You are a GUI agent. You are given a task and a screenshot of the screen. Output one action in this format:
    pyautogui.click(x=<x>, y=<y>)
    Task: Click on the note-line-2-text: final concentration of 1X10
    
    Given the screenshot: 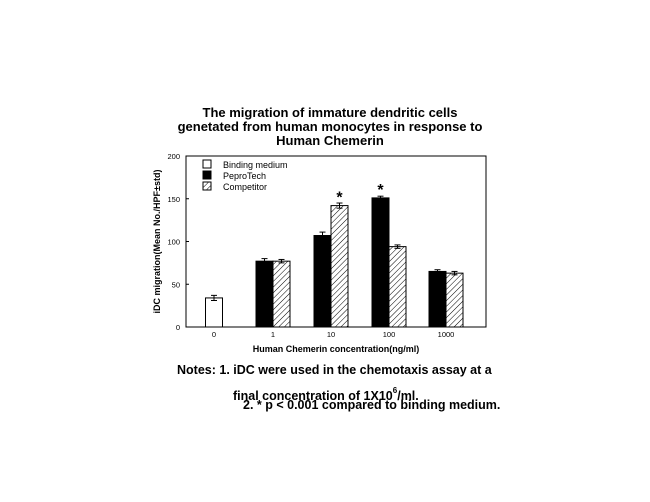 What is the action you would take?
    pyautogui.click(x=313, y=396)
    